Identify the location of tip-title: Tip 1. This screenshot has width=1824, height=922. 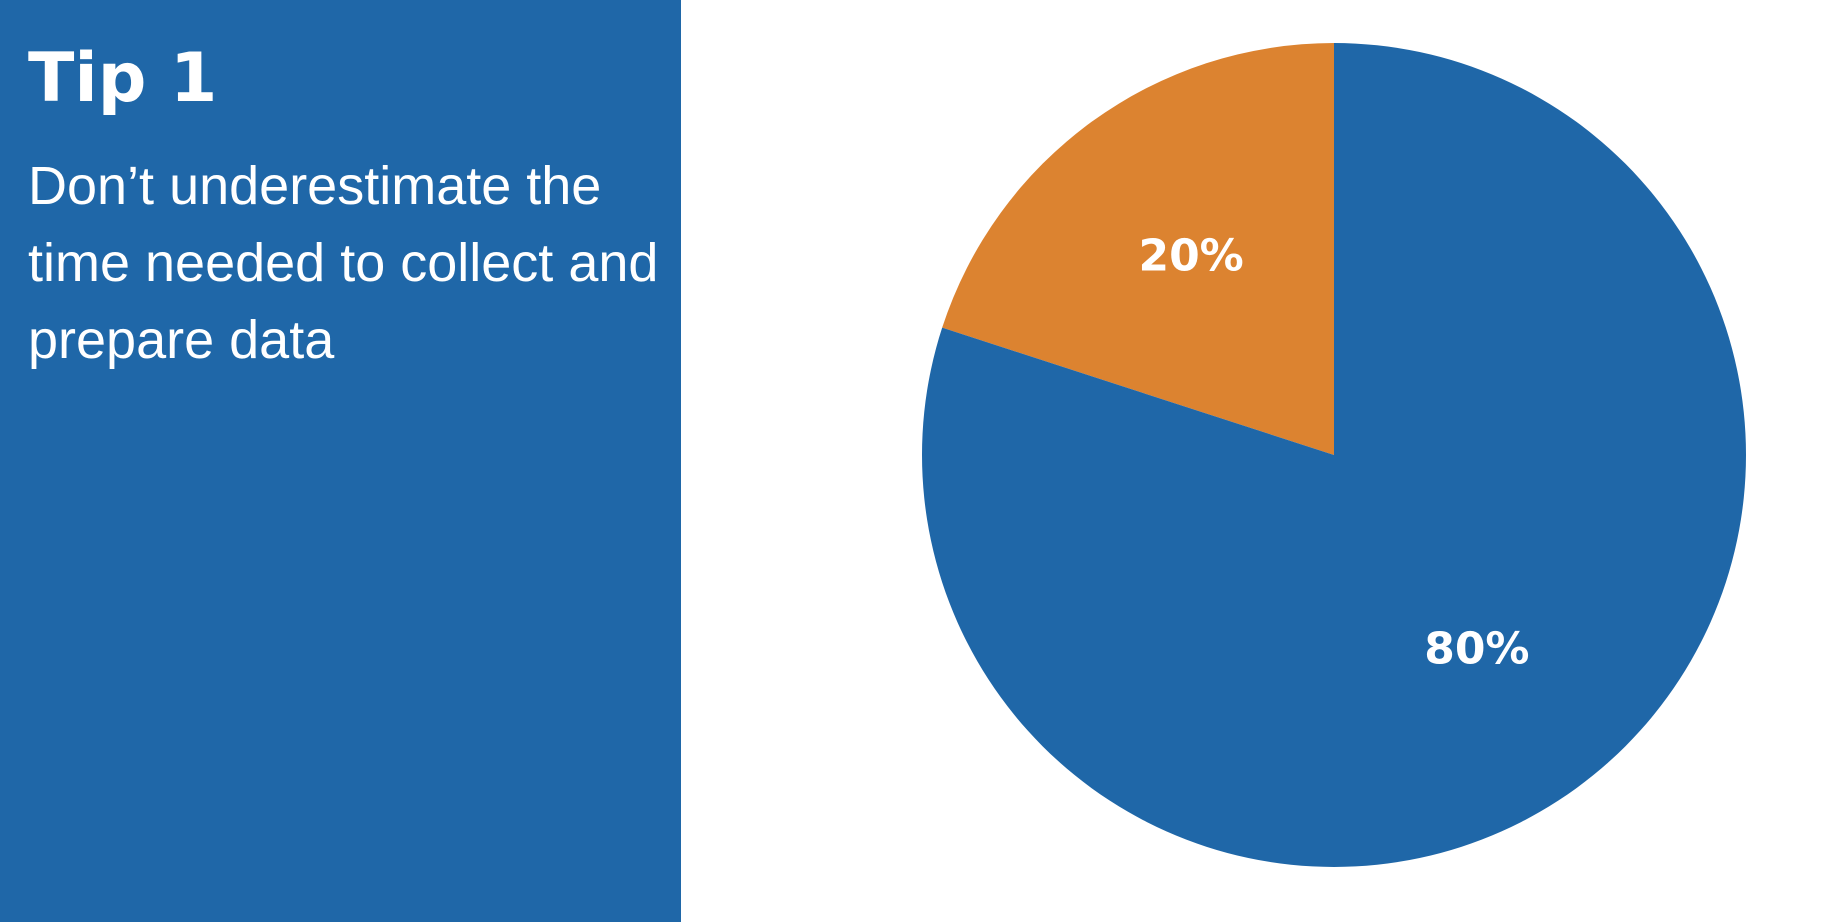
(123, 78).